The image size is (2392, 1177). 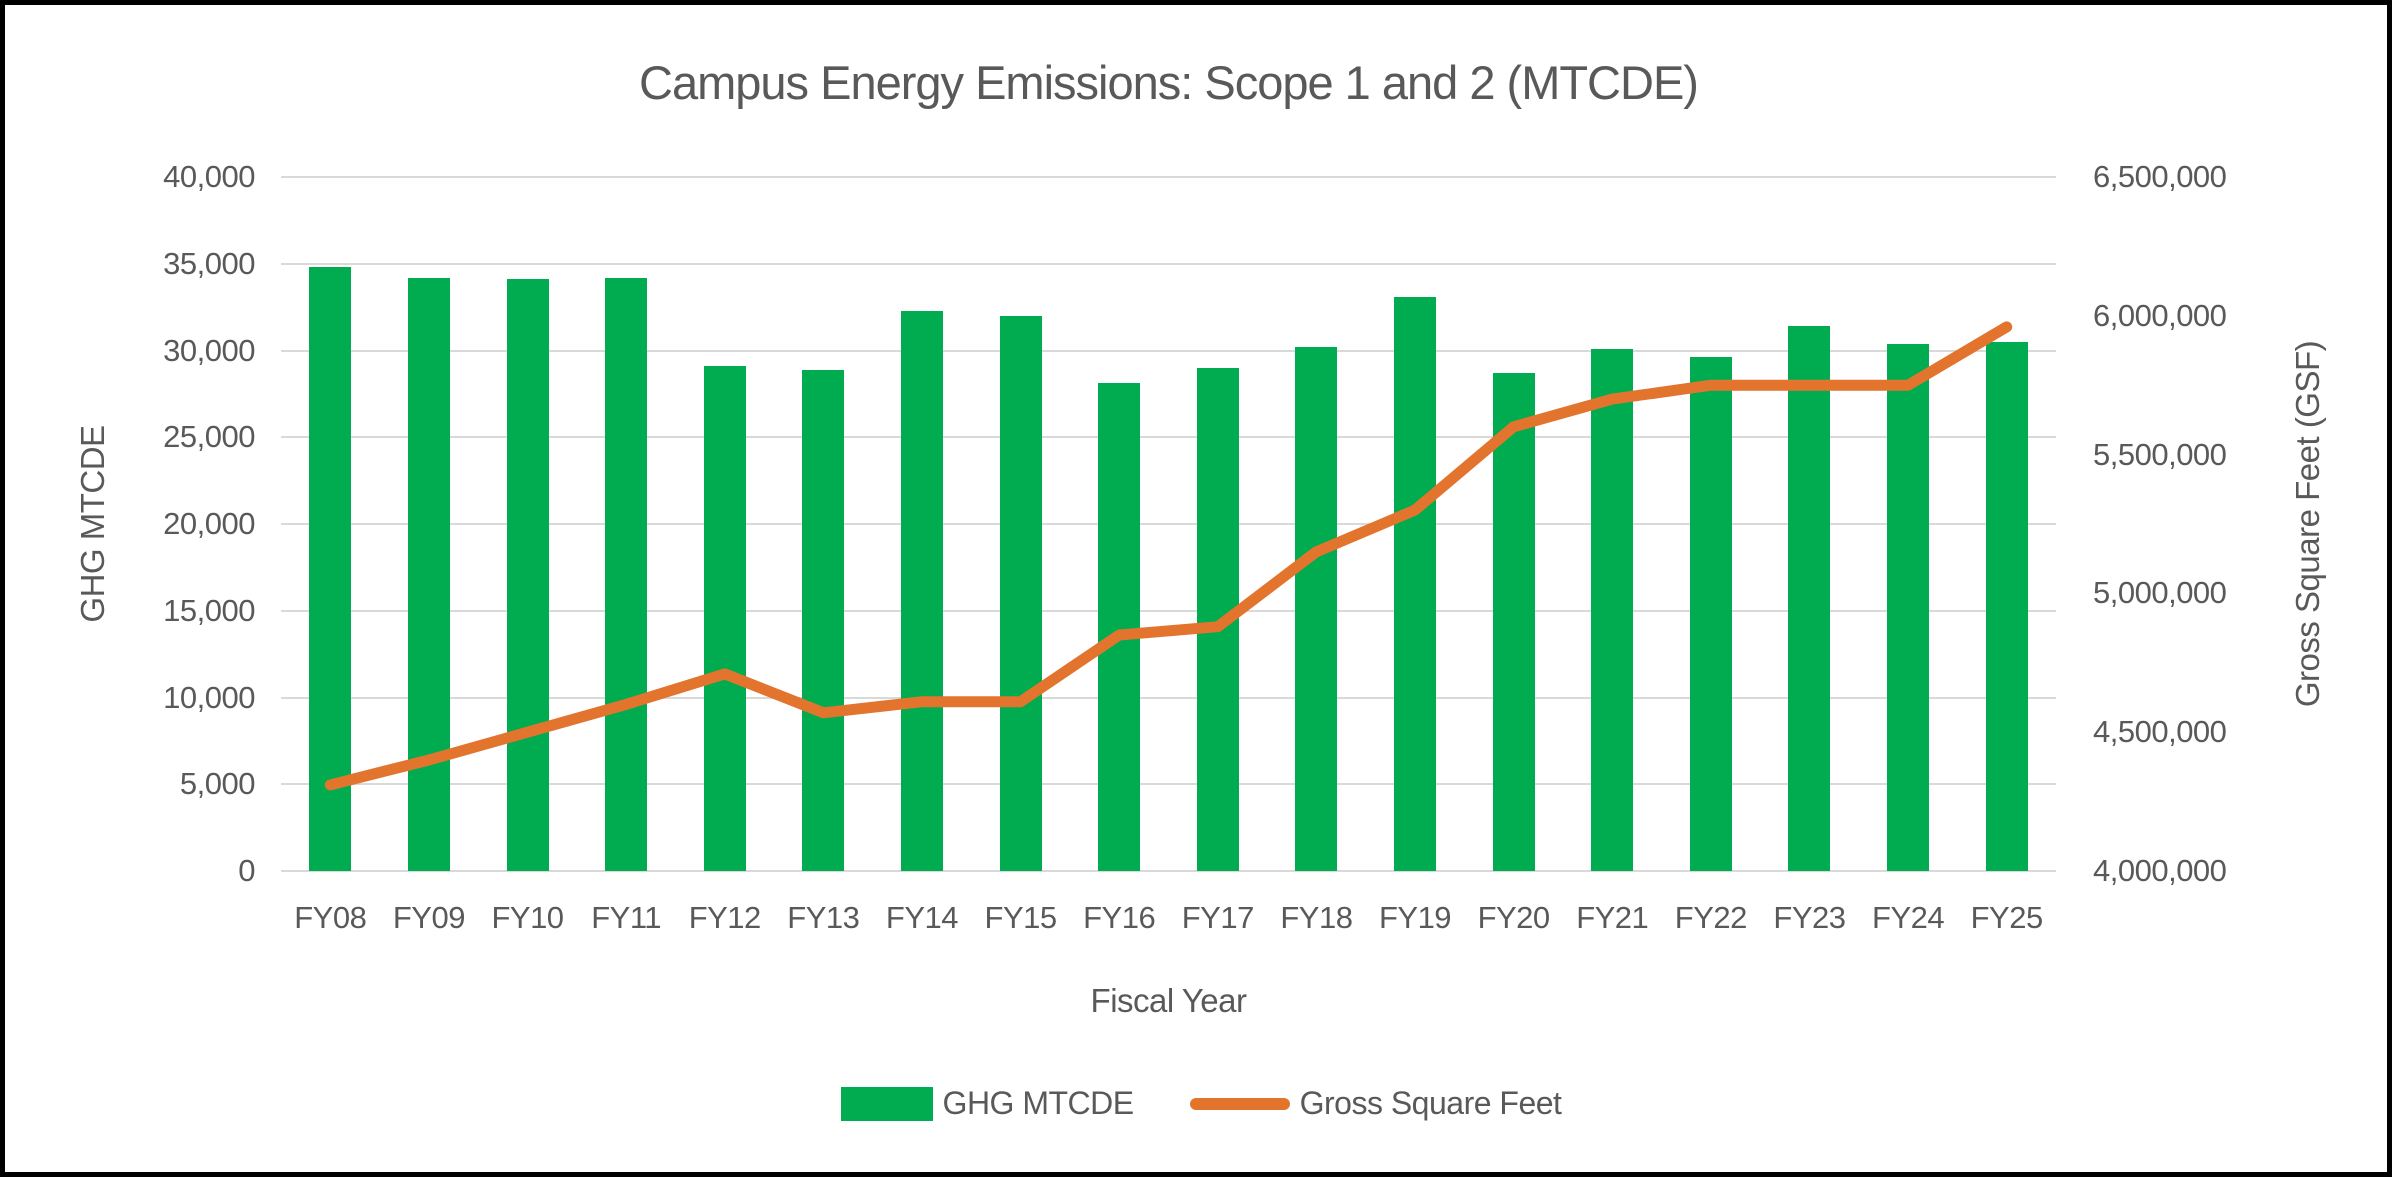 I want to click on bar-FY19, so click(x=1415, y=583).